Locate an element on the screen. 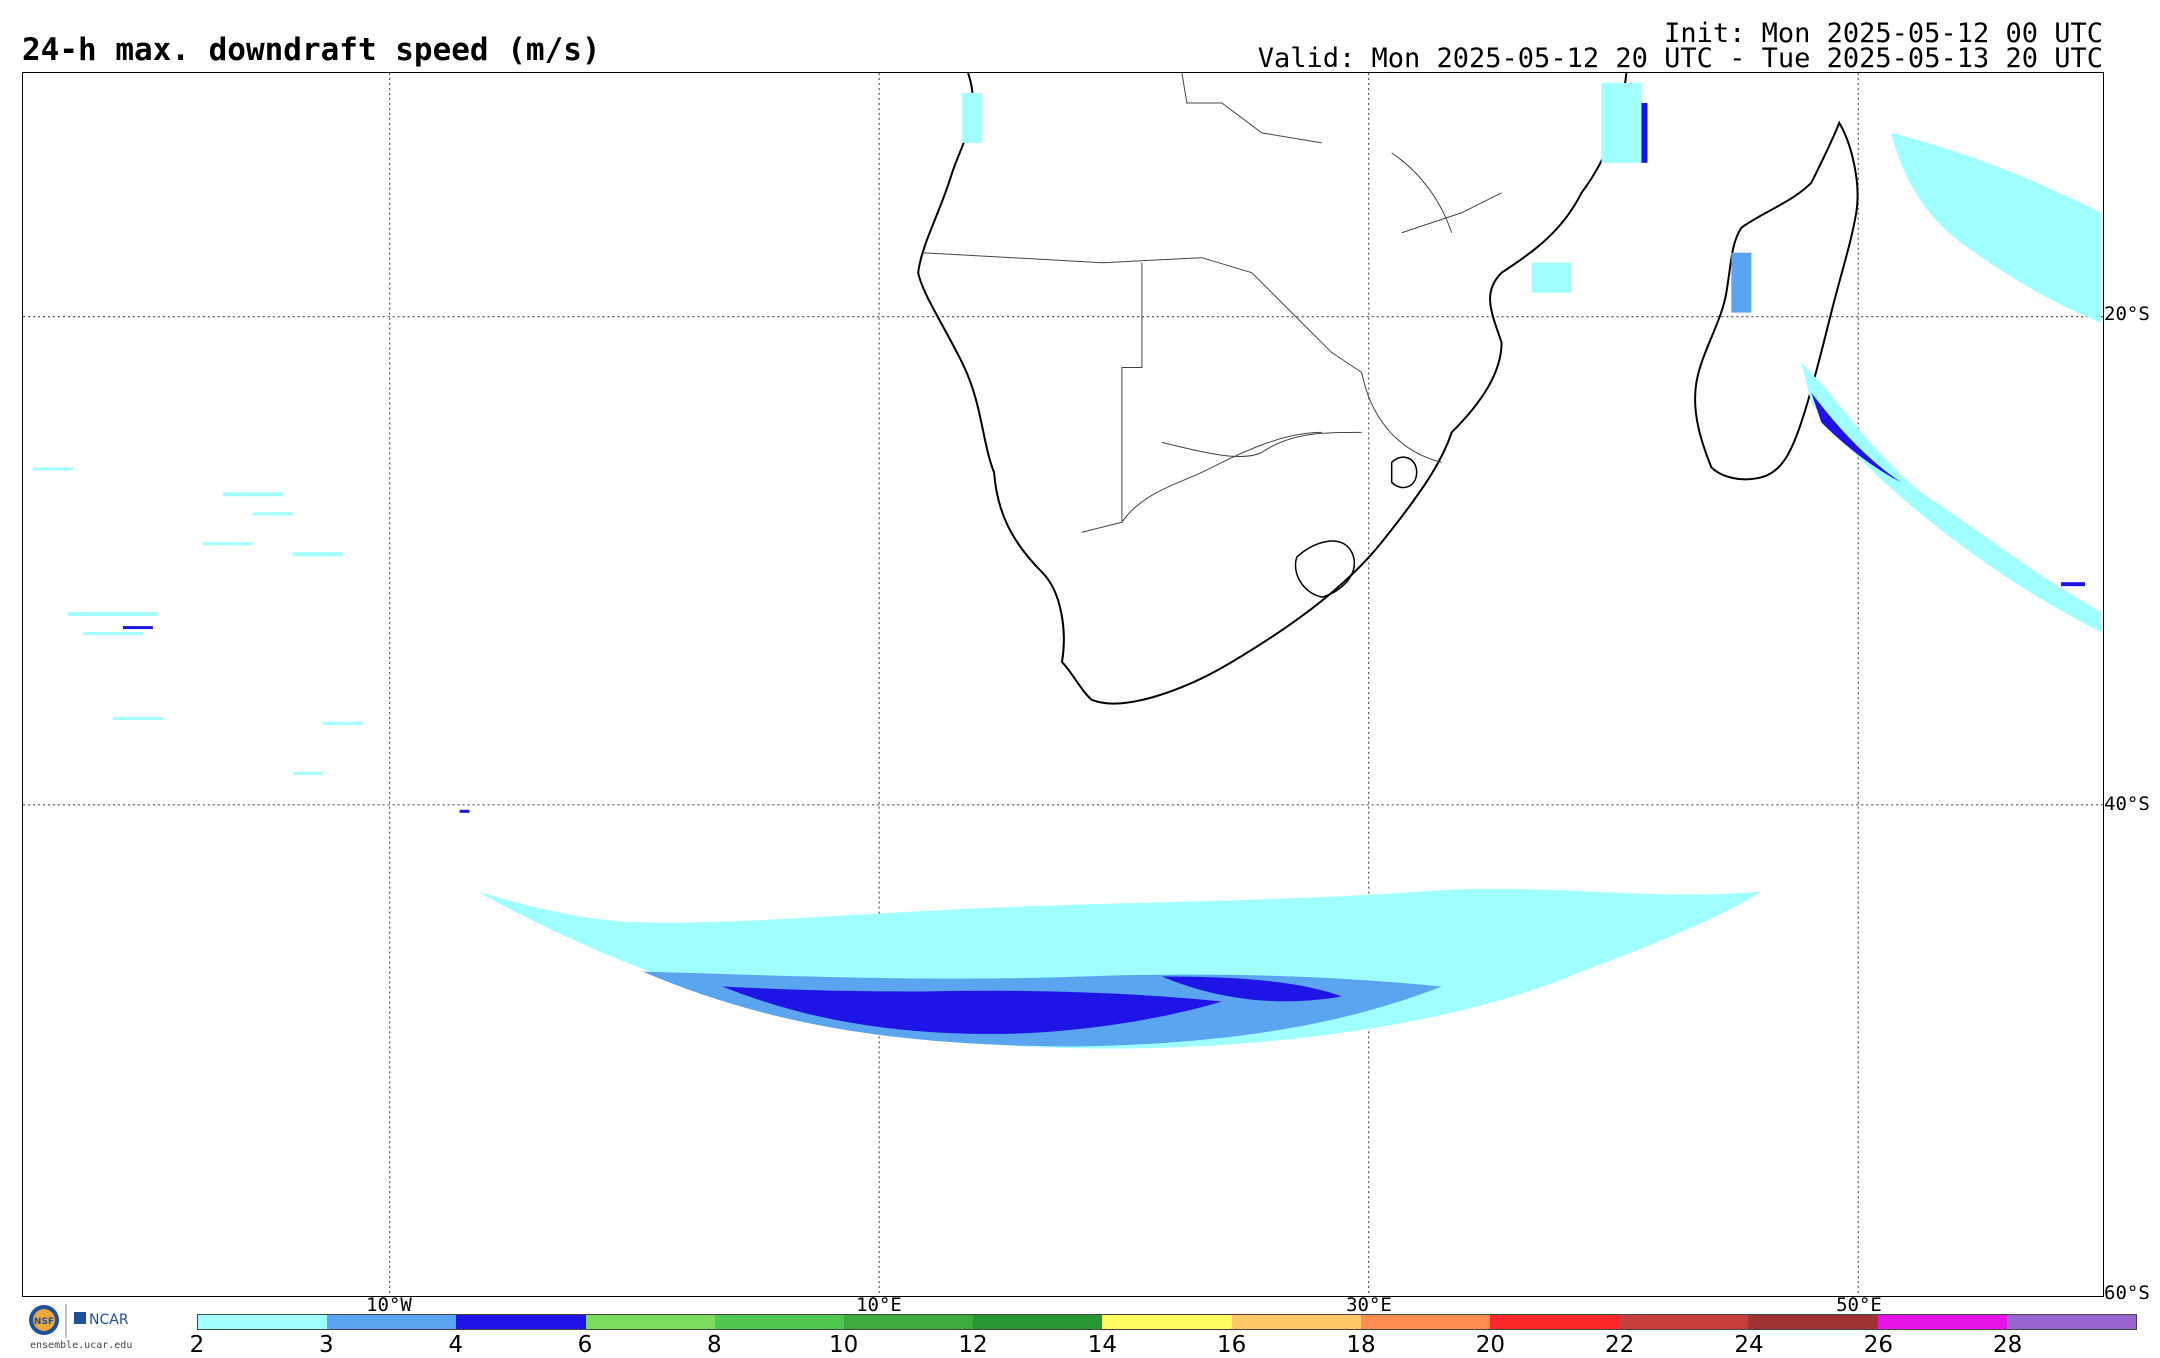  logo-url: ensemble.ucar.edu is located at coordinates (81, 1345).